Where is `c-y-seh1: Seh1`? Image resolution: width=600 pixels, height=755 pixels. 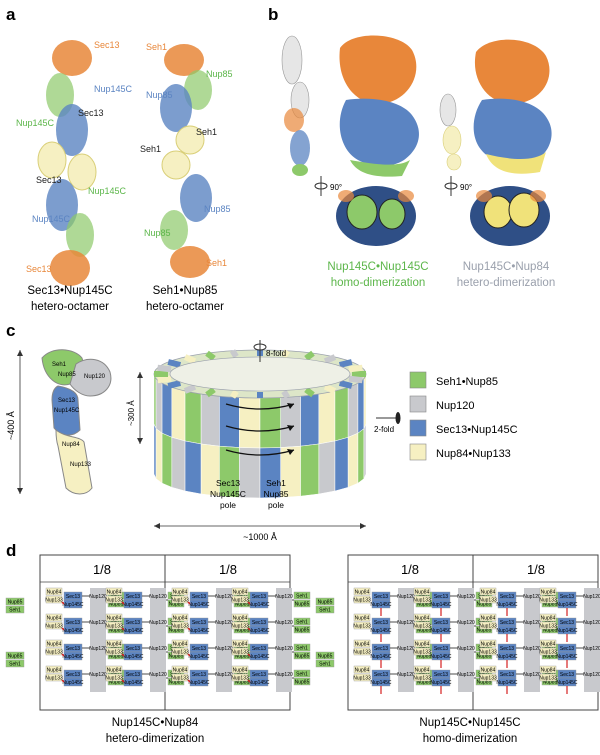
c-y-seh1: Seh1 is located at coordinates (59, 365).